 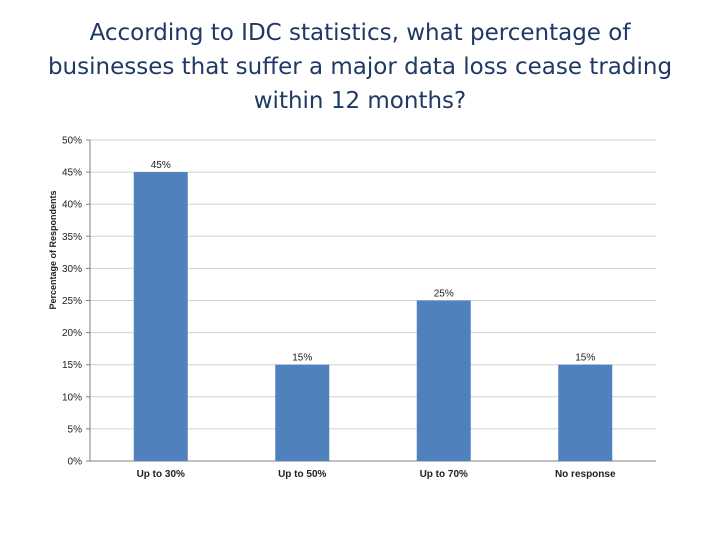 What do you see at coordinates (75, 462) in the screenshot?
I see `y-tick-label: 0%` at bounding box center [75, 462].